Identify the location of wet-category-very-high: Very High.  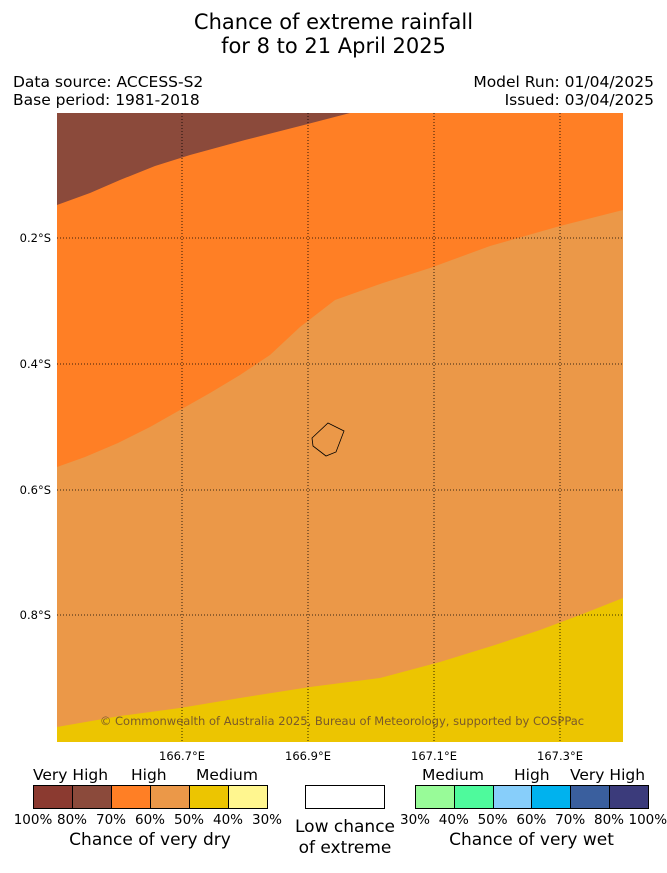
(608, 775).